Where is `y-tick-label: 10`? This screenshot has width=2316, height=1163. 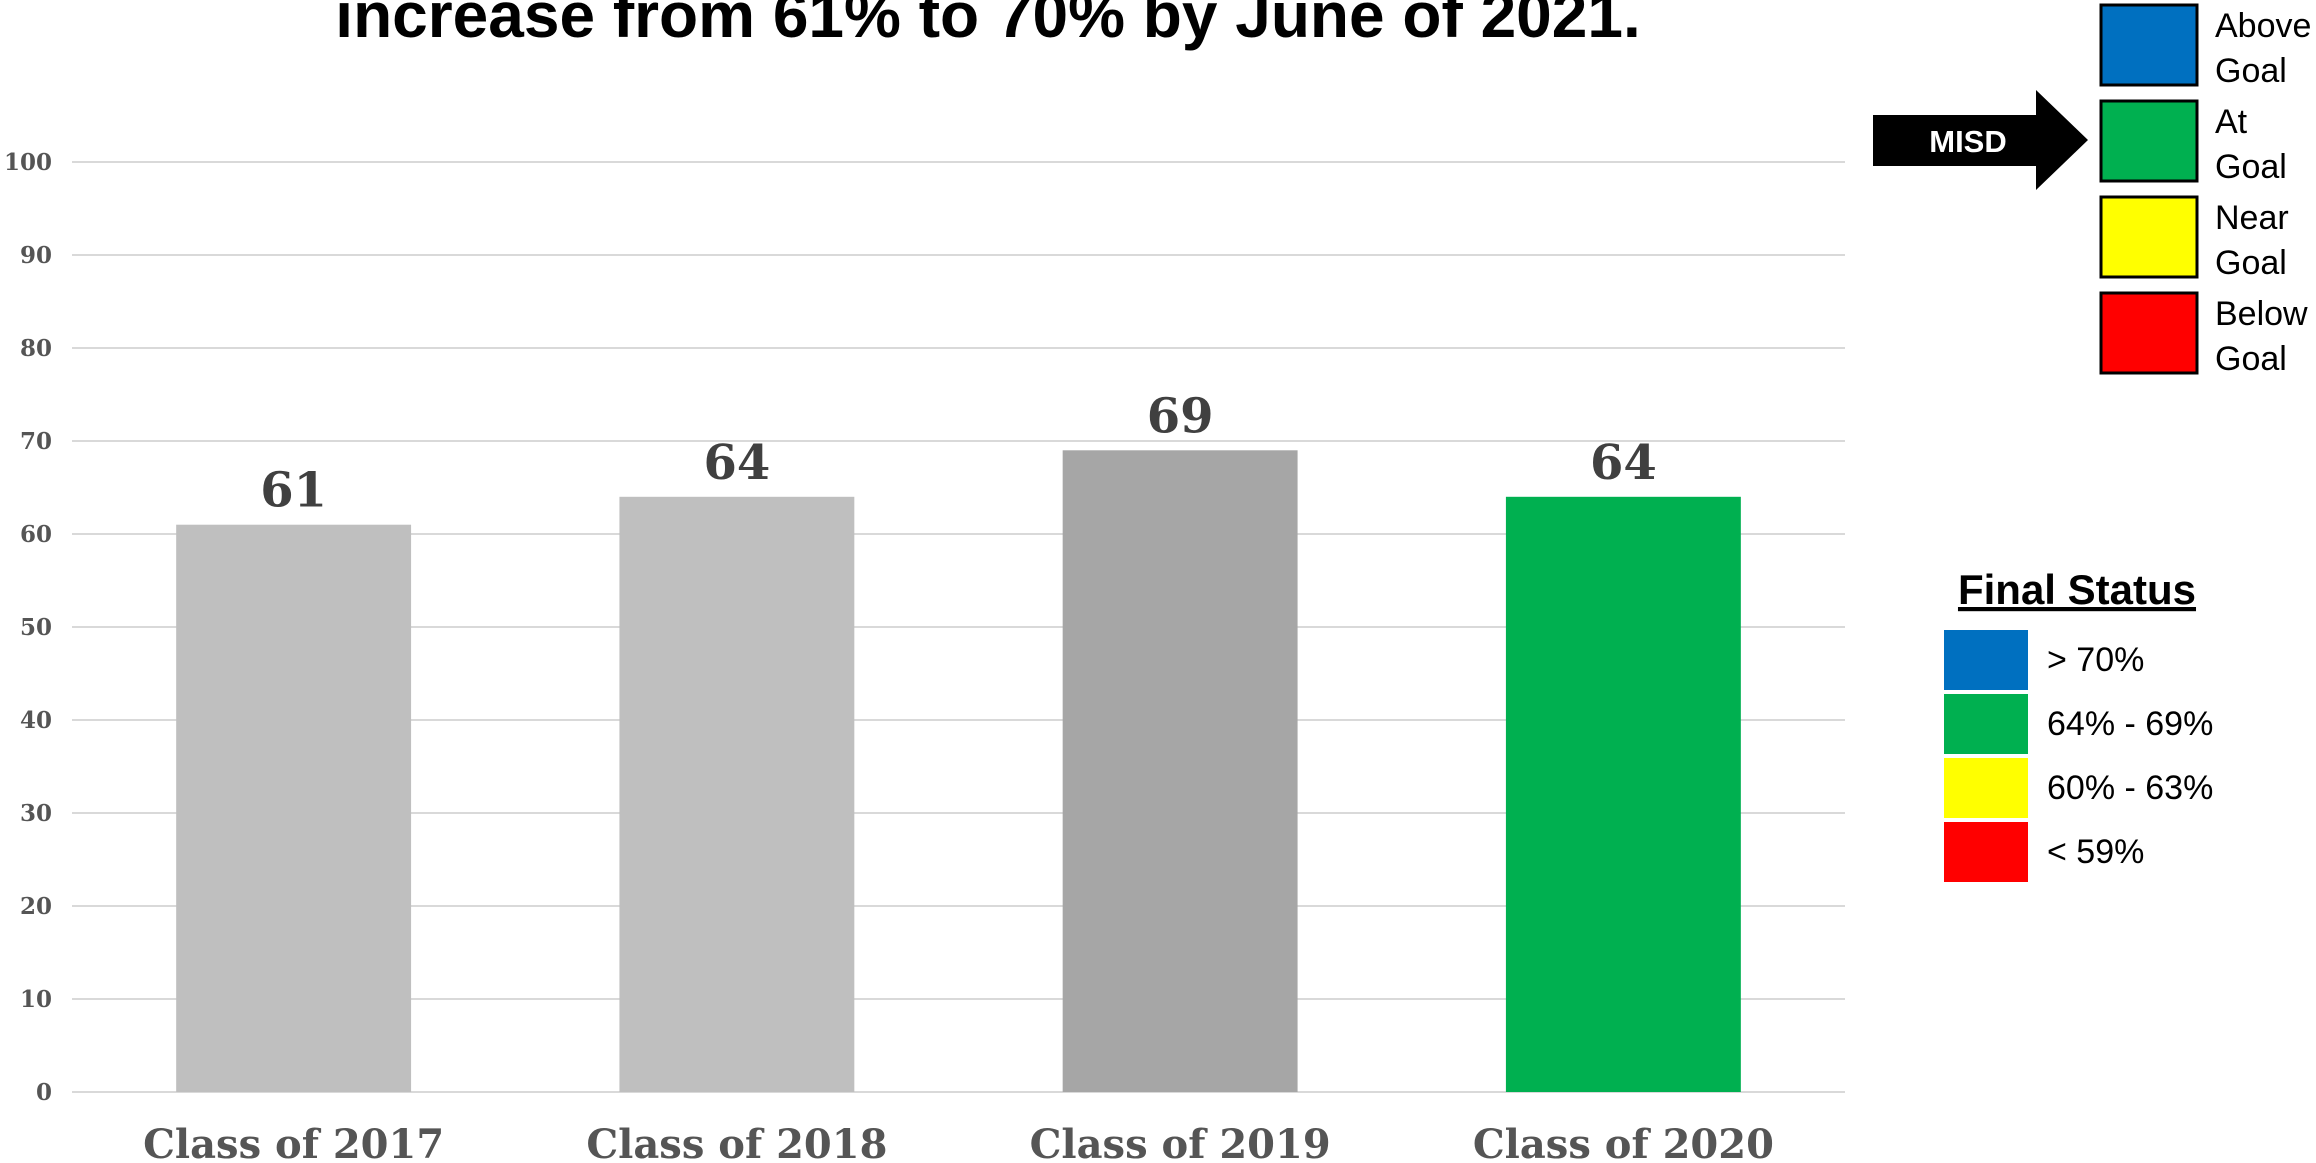
y-tick-label: 10 is located at coordinates (36, 999).